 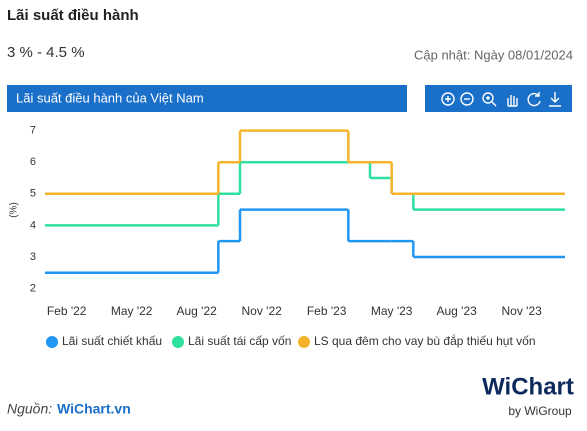 What do you see at coordinates (555, 99) in the screenshot?
I see `download` at bounding box center [555, 99].